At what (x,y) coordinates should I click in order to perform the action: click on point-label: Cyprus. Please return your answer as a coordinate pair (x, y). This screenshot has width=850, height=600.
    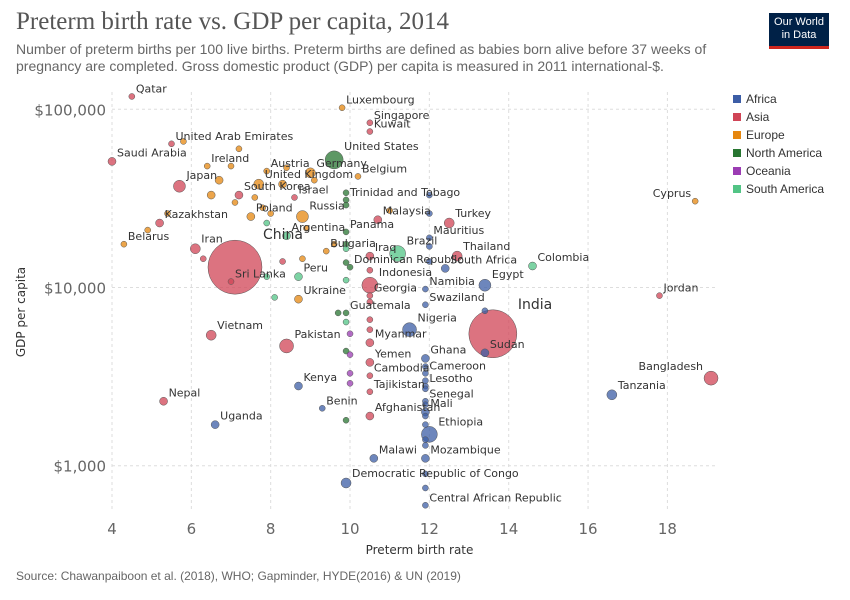
    Looking at the image, I should click on (672, 193).